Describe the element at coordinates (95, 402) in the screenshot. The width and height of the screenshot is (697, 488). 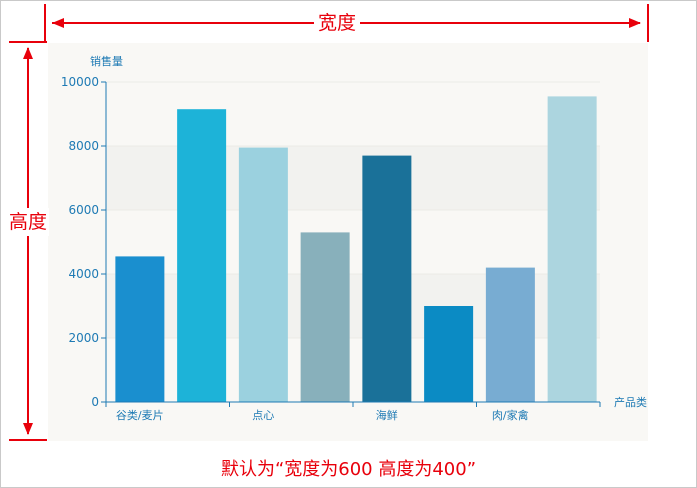
I see `y-tick-label: 0` at that location.